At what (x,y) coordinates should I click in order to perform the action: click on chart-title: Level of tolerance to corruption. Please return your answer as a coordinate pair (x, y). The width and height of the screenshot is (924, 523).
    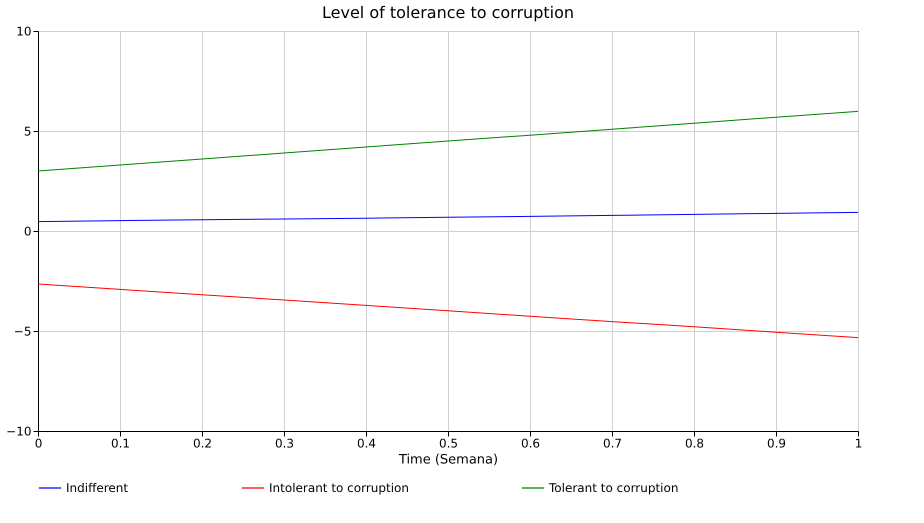
    Looking at the image, I should click on (448, 12).